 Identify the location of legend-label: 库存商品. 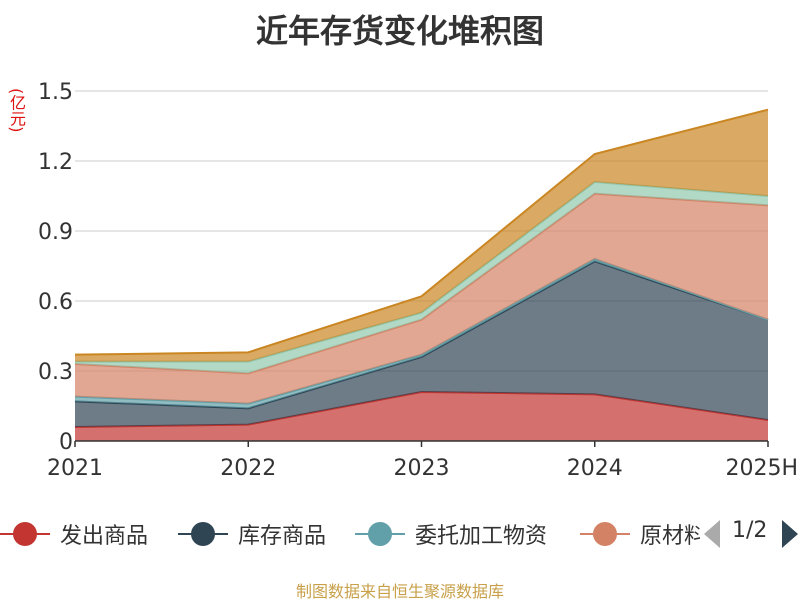
(282, 536).